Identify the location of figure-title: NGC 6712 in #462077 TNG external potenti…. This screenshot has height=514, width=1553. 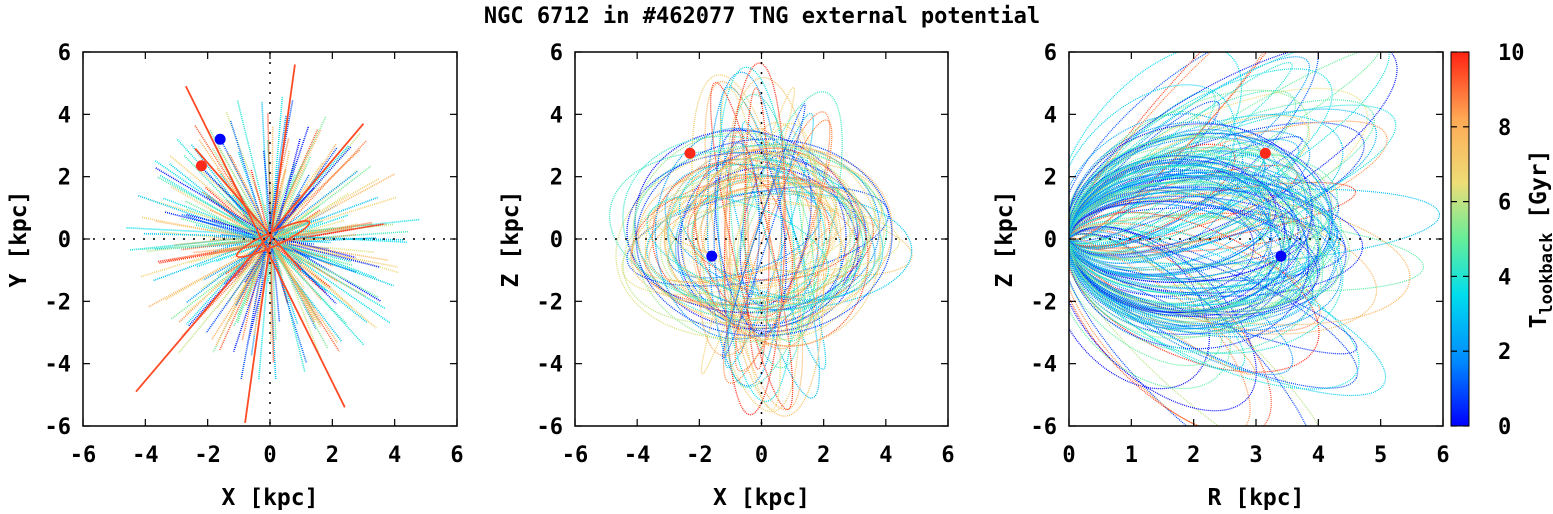
(762, 16).